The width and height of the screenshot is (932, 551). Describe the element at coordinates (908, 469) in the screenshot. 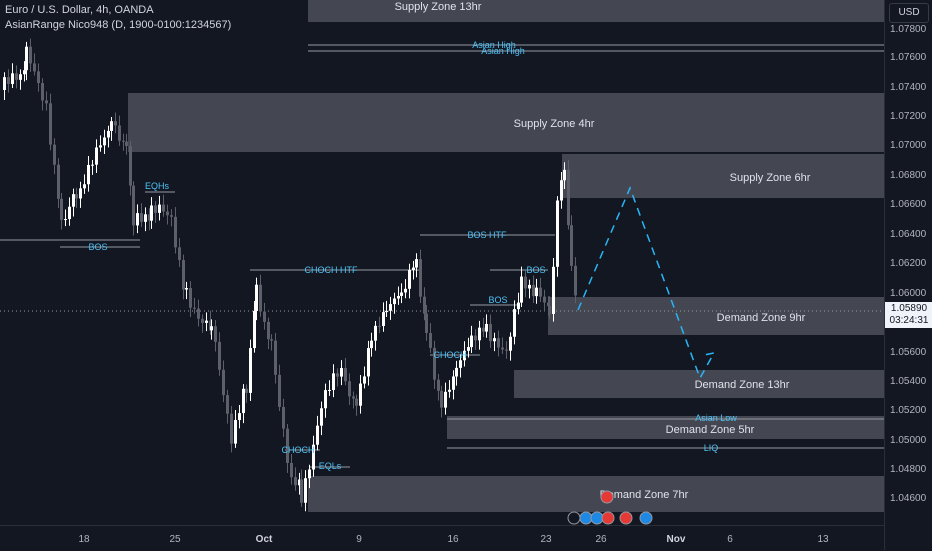

I see `price-tick: 1.04800` at that location.